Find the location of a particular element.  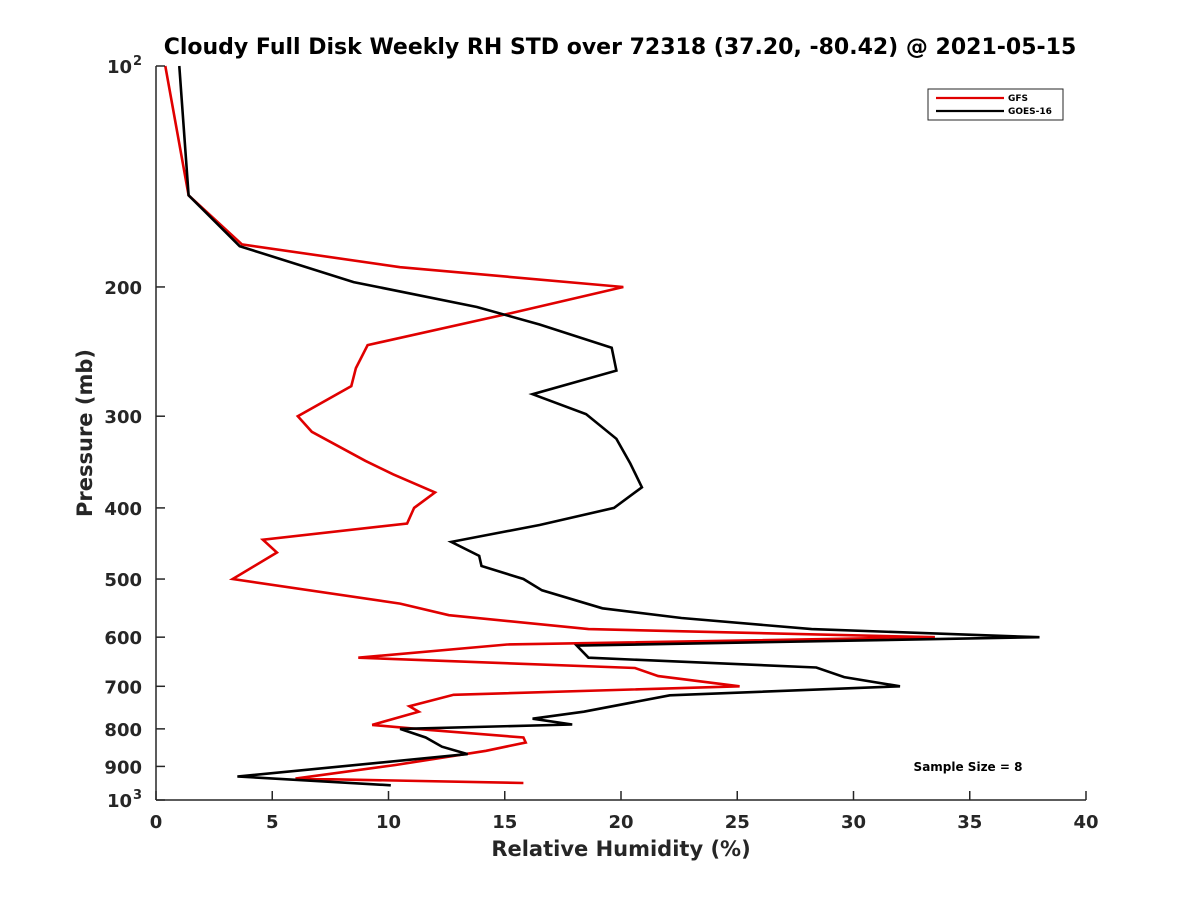

x-tick-label: 20 is located at coordinates (620, 822).